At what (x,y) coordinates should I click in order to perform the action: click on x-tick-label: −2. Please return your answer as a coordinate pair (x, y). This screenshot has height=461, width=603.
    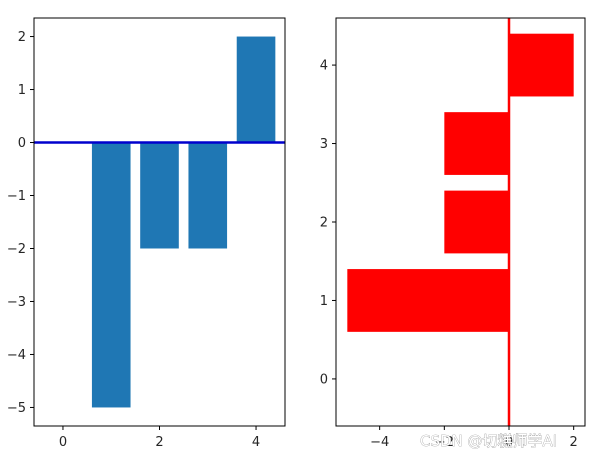
    Looking at the image, I should click on (444, 442).